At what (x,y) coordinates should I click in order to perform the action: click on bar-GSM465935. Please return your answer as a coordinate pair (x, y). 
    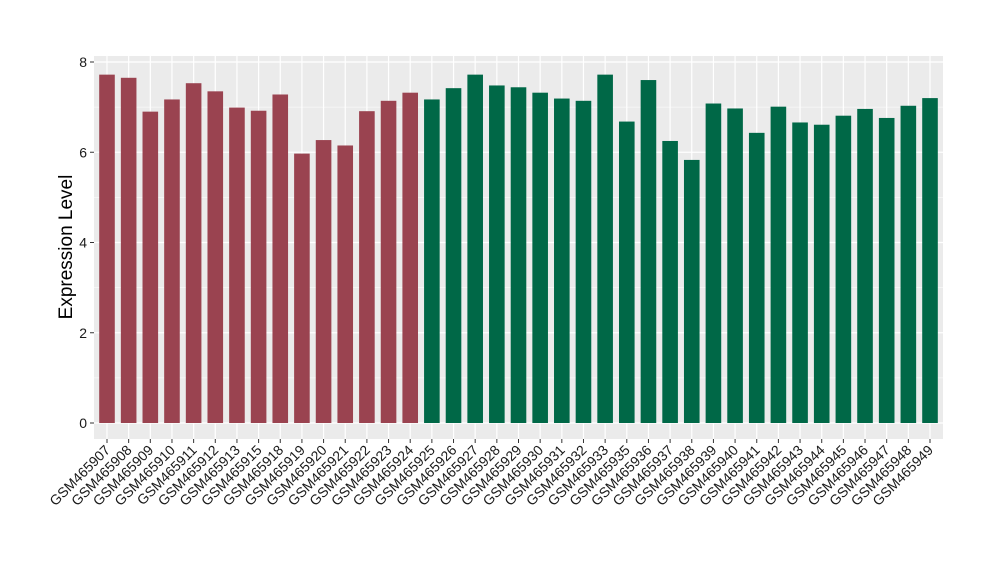
    Looking at the image, I should click on (626, 272).